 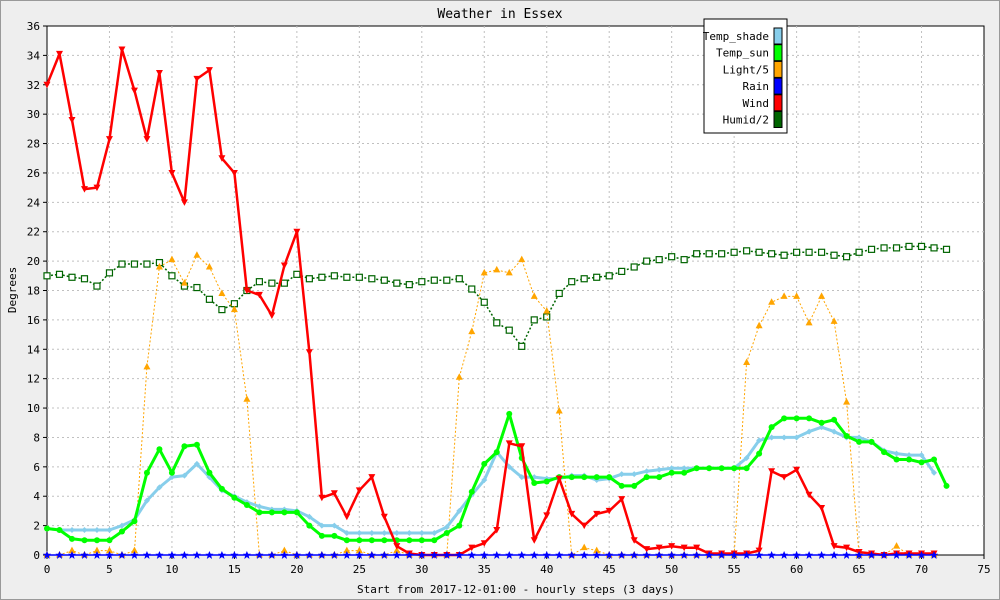 I want to click on x-tick-label: 60, so click(x=796, y=569).